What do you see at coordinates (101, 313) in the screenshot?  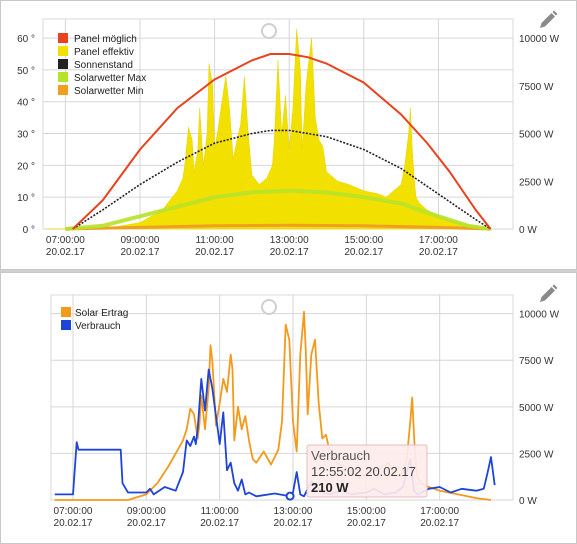 I see `legend-label: Solar Ertrag` at bounding box center [101, 313].